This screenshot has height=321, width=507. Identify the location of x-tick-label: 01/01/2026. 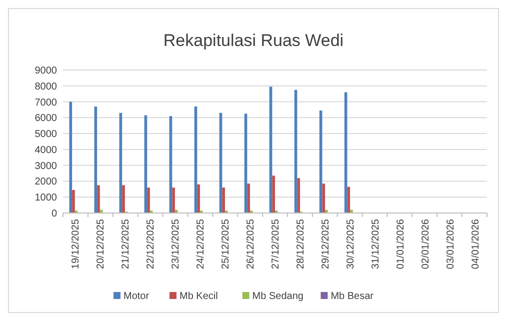
(401, 244).